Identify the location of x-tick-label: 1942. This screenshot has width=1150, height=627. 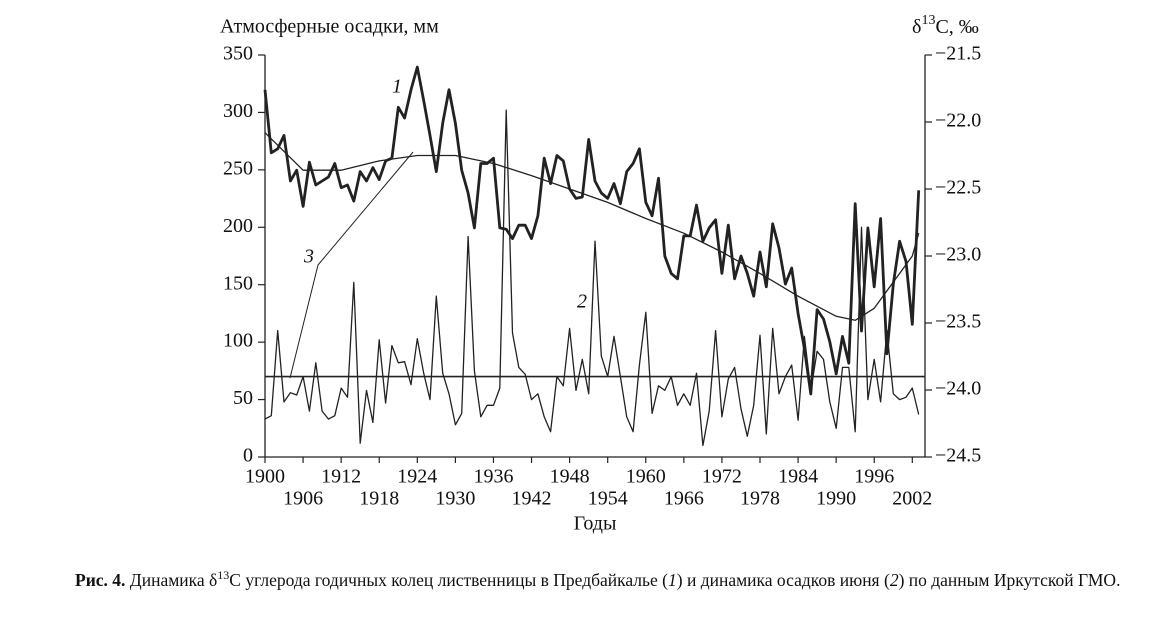
(532, 499).